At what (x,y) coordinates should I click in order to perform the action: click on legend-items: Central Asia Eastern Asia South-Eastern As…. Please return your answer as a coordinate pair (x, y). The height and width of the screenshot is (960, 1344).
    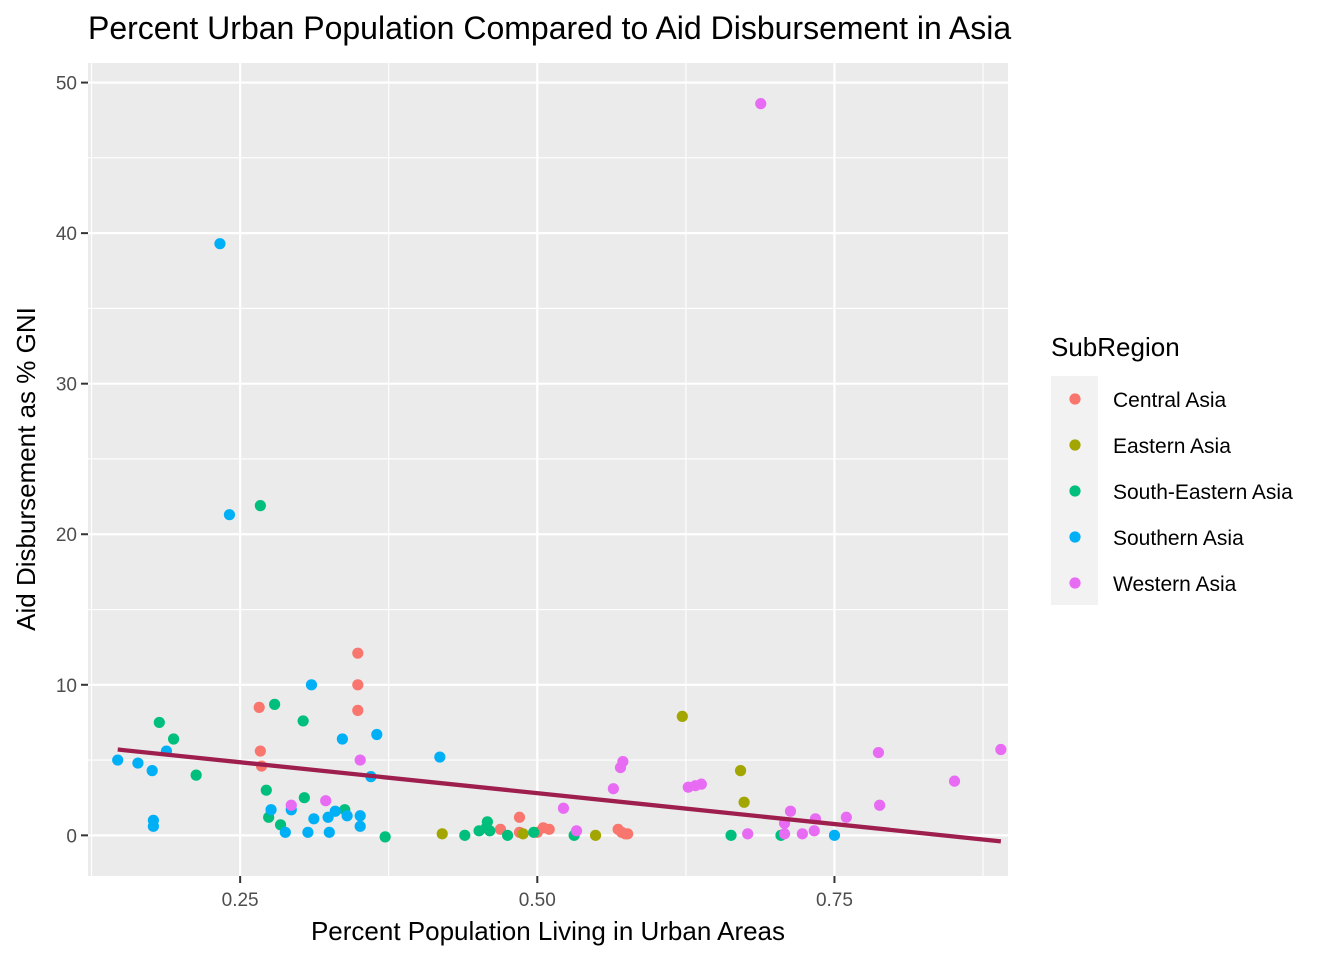
    Looking at the image, I should click on (1181, 492).